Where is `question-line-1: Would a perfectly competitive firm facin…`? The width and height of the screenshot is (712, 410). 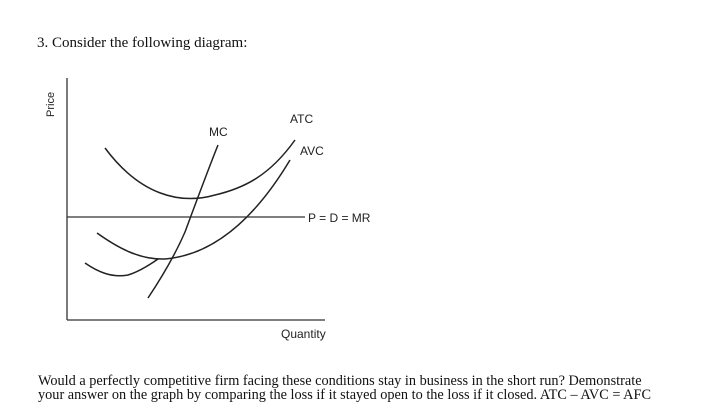
question-line-1: Would a perfectly competitive firm facin… is located at coordinates (340, 381).